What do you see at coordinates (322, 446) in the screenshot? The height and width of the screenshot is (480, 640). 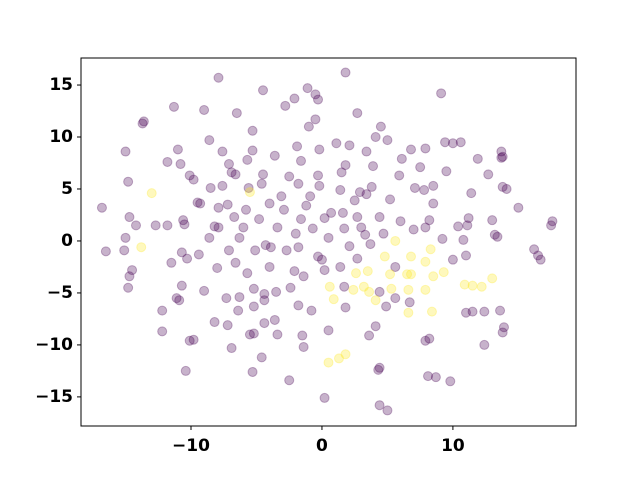 I see `x-tick-label: 0` at bounding box center [322, 446].